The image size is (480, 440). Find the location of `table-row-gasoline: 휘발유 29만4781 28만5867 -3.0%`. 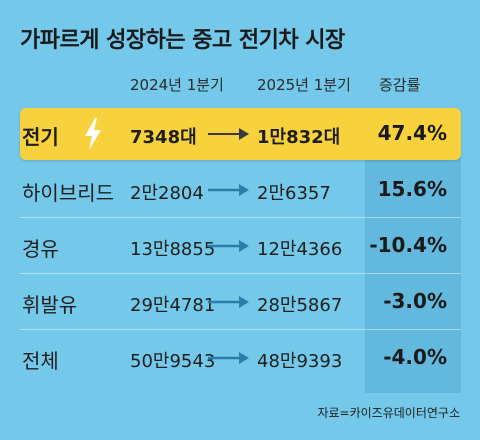

table-row-gasoline: 휘발유 29만4781 28만5867 -3.0% is located at coordinates (240, 302).